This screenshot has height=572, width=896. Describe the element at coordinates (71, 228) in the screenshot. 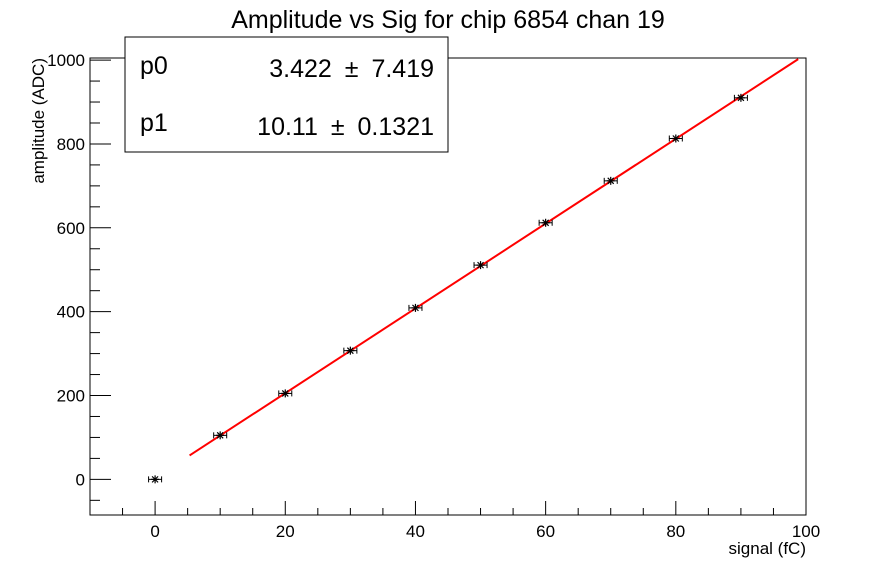

I see `y-tick-label: 600` at that location.